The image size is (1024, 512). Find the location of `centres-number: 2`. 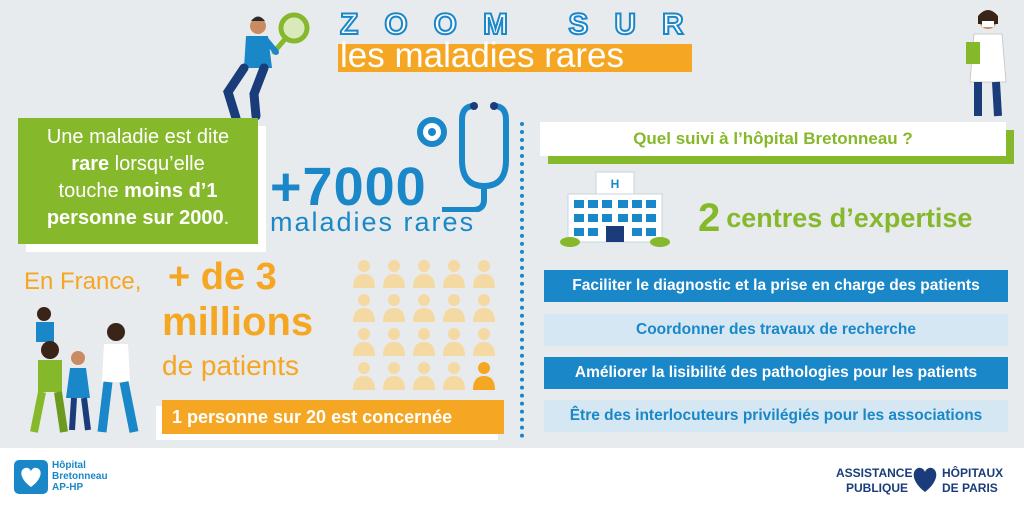

centres-number: 2 is located at coordinates (709, 218).